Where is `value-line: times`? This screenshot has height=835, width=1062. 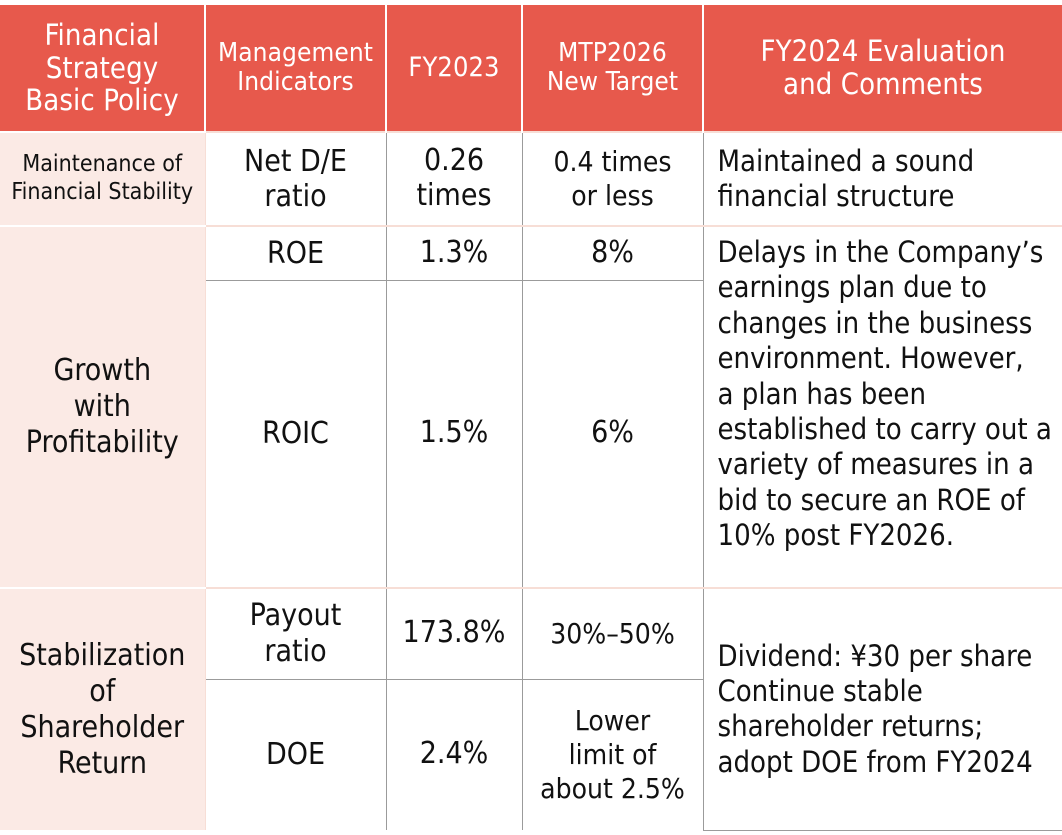
value-line: times is located at coordinates (454, 195).